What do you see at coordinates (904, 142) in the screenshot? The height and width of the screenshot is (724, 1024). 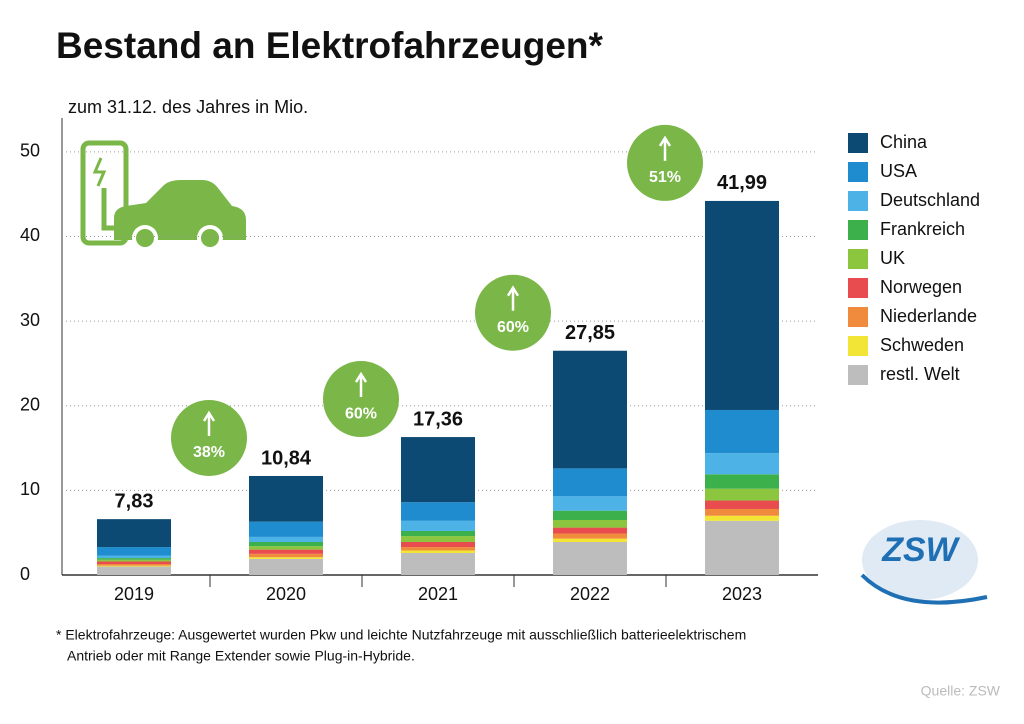 I see `legend-label: China` at bounding box center [904, 142].